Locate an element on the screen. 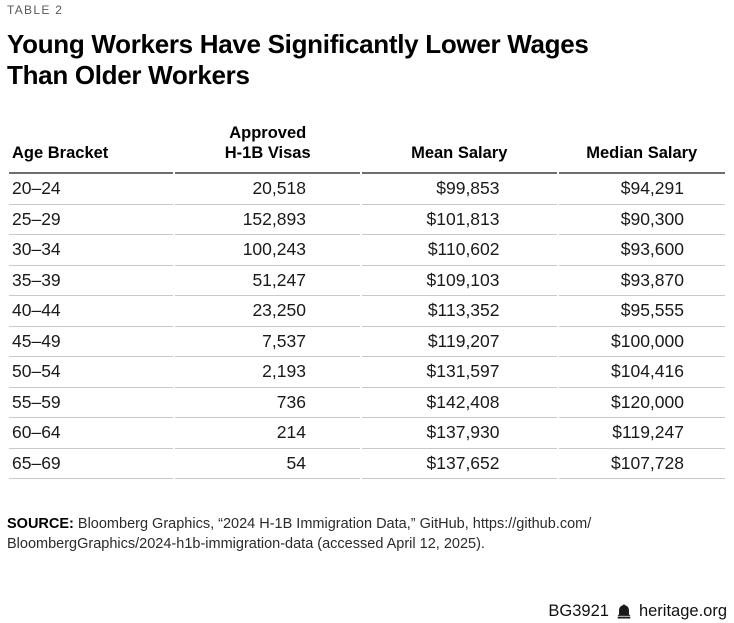  table-cell: $109,103 is located at coordinates (459, 281).